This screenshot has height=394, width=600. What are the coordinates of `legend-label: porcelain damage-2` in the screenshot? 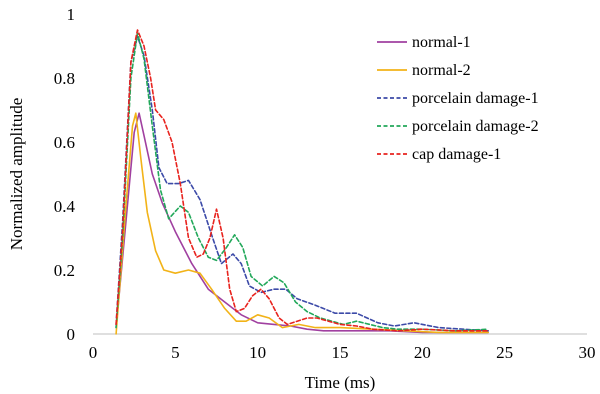 It's located at (475, 126).